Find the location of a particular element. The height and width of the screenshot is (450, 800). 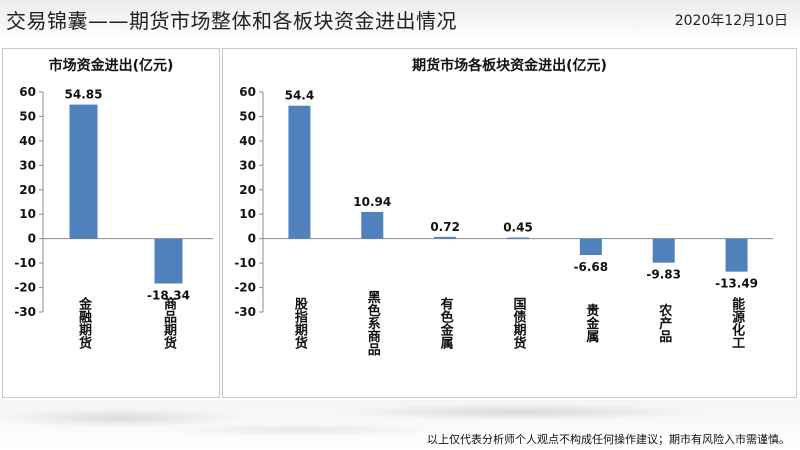

market-flow-chart-title: 市场资金进出(亿元) is located at coordinates (111, 66).